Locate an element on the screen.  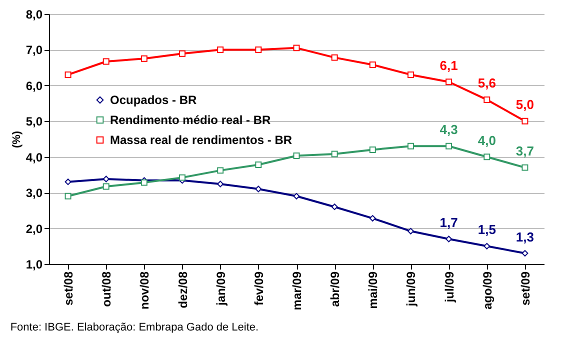
x-tick-label: dez/08 is located at coordinates (183, 289).